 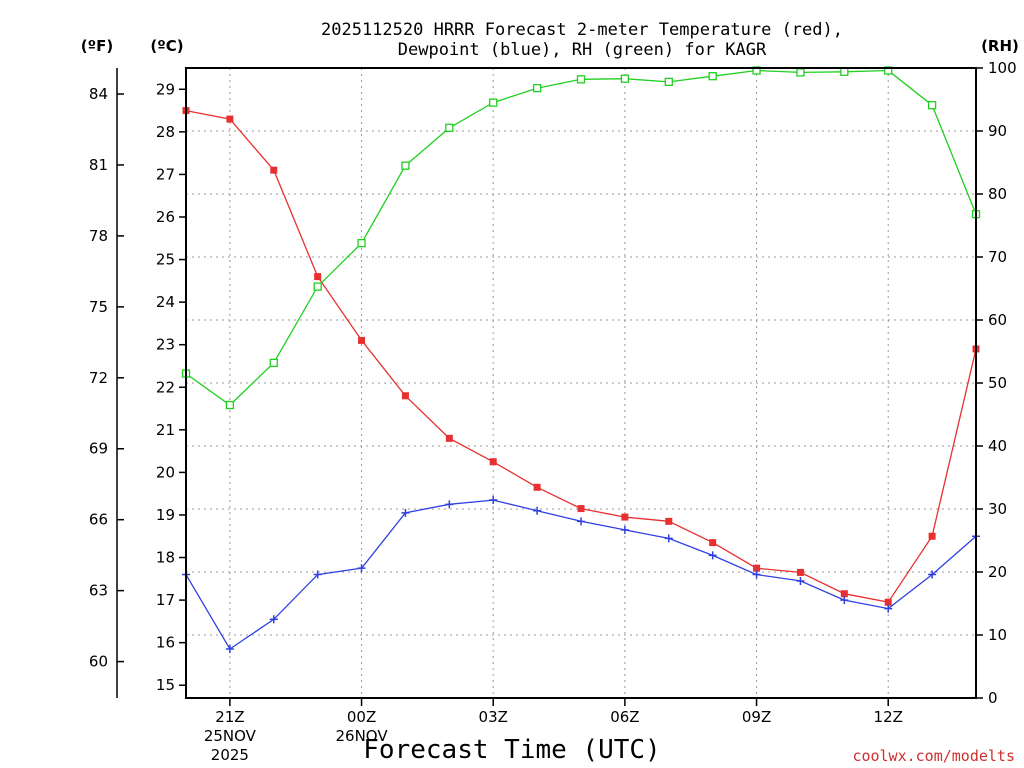 I want to click on celsius-tick-label: 29, so click(x=165, y=89).